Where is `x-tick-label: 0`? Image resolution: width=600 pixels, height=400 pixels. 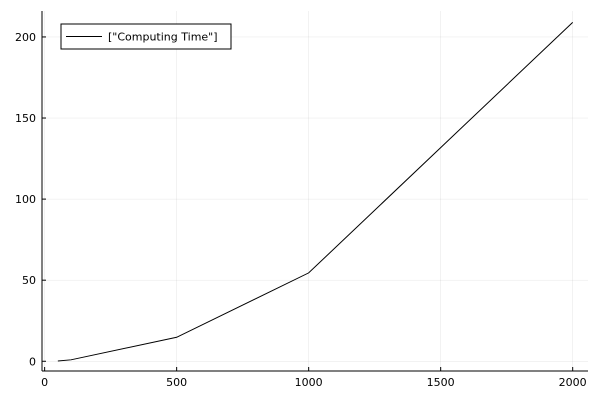 x-tick-label: 0 is located at coordinates (44, 382).